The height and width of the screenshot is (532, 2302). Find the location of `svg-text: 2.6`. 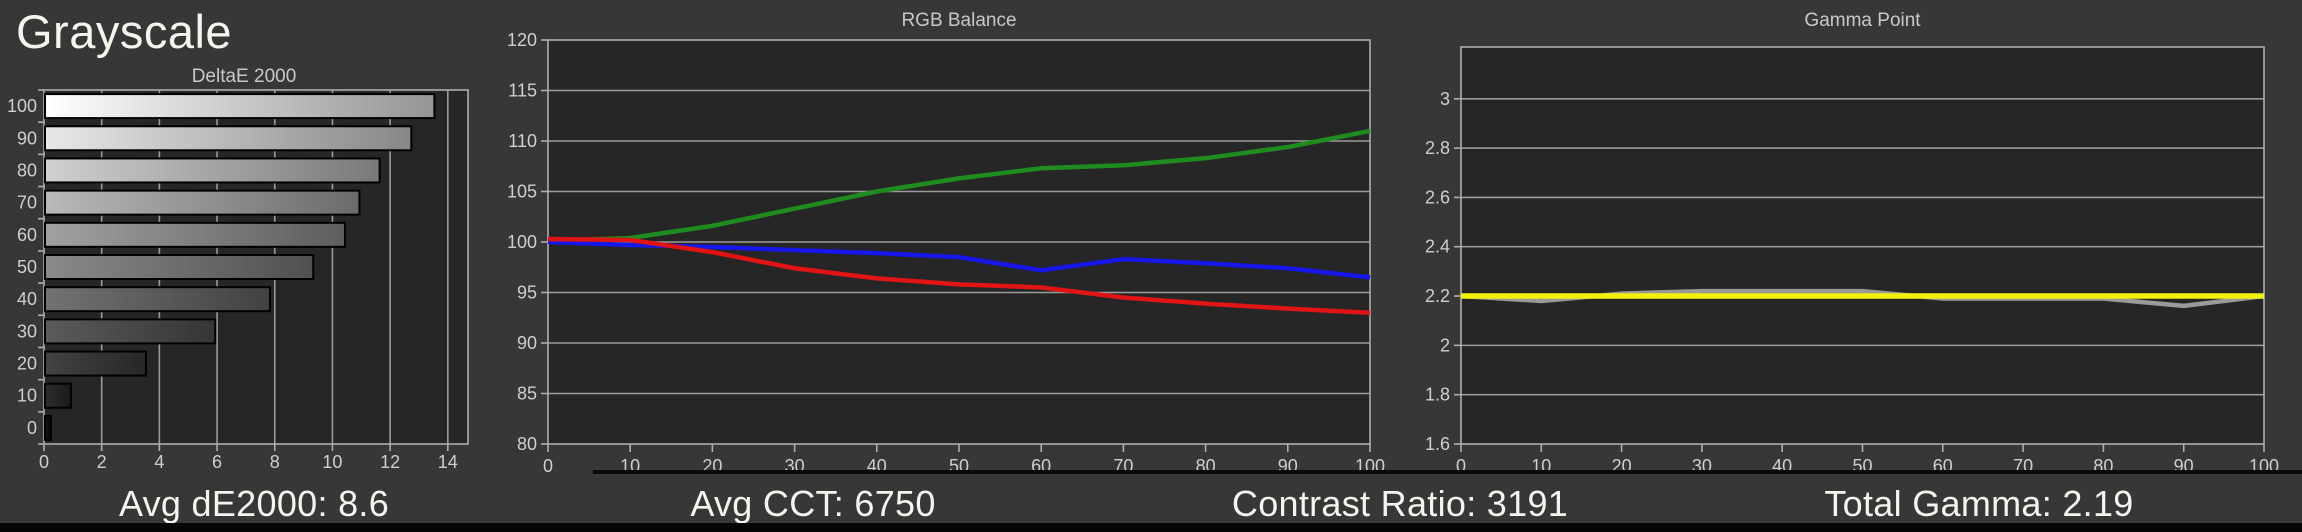

svg-text: 2.6 is located at coordinates (1437, 197).